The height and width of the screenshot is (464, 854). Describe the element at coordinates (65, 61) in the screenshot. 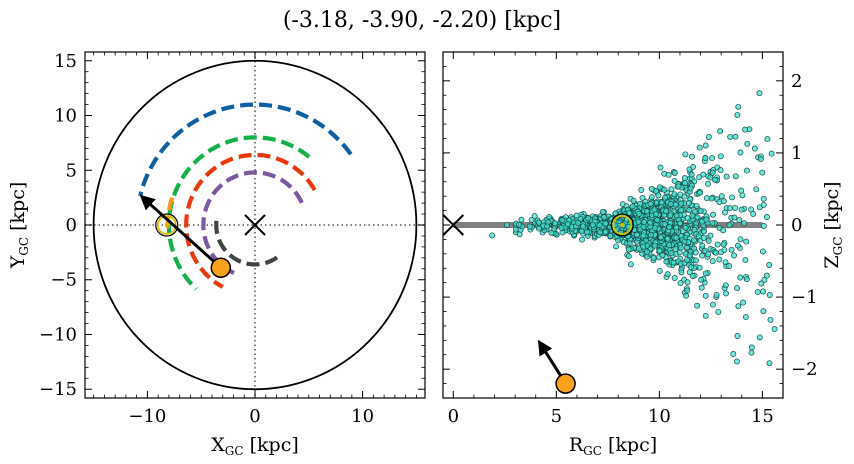

I see `y-tick-label: 15` at that location.